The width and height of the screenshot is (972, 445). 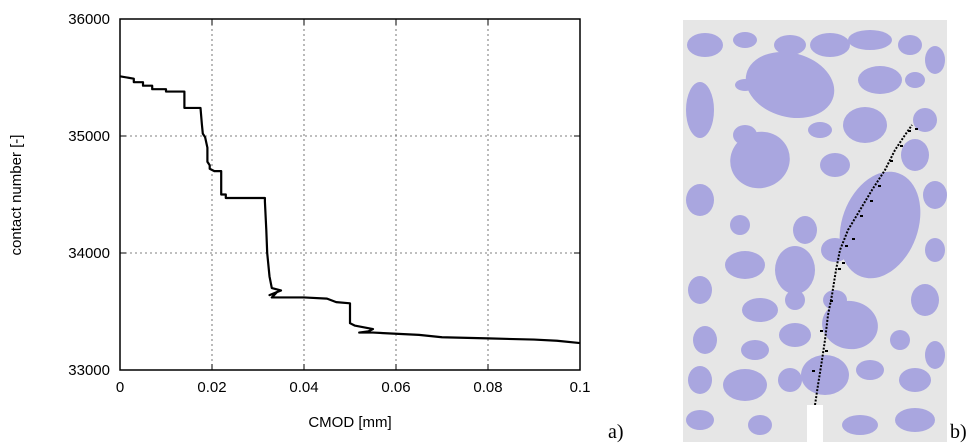 What do you see at coordinates (89, 370) in the screenshot?
I see `y-tick-label: 33000` at bounding box center [89, 370].